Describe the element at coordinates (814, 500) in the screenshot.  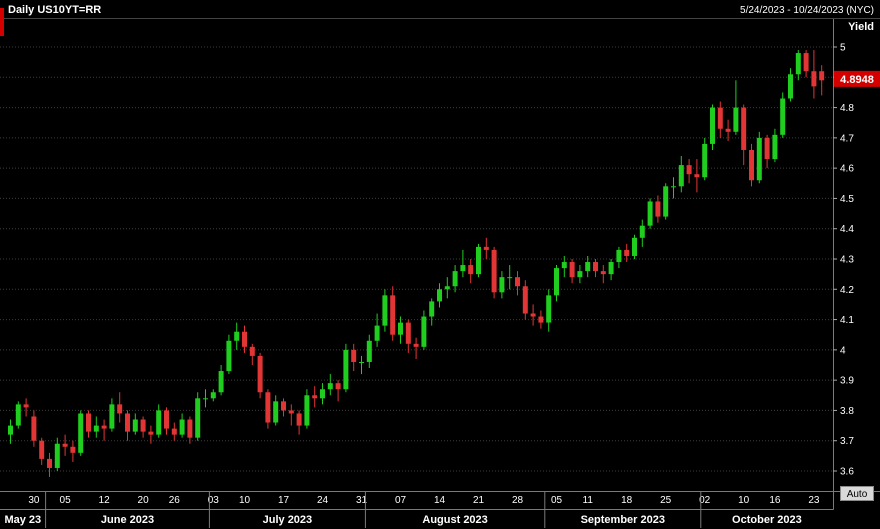
I see `x-tick-label: 23` at that location.